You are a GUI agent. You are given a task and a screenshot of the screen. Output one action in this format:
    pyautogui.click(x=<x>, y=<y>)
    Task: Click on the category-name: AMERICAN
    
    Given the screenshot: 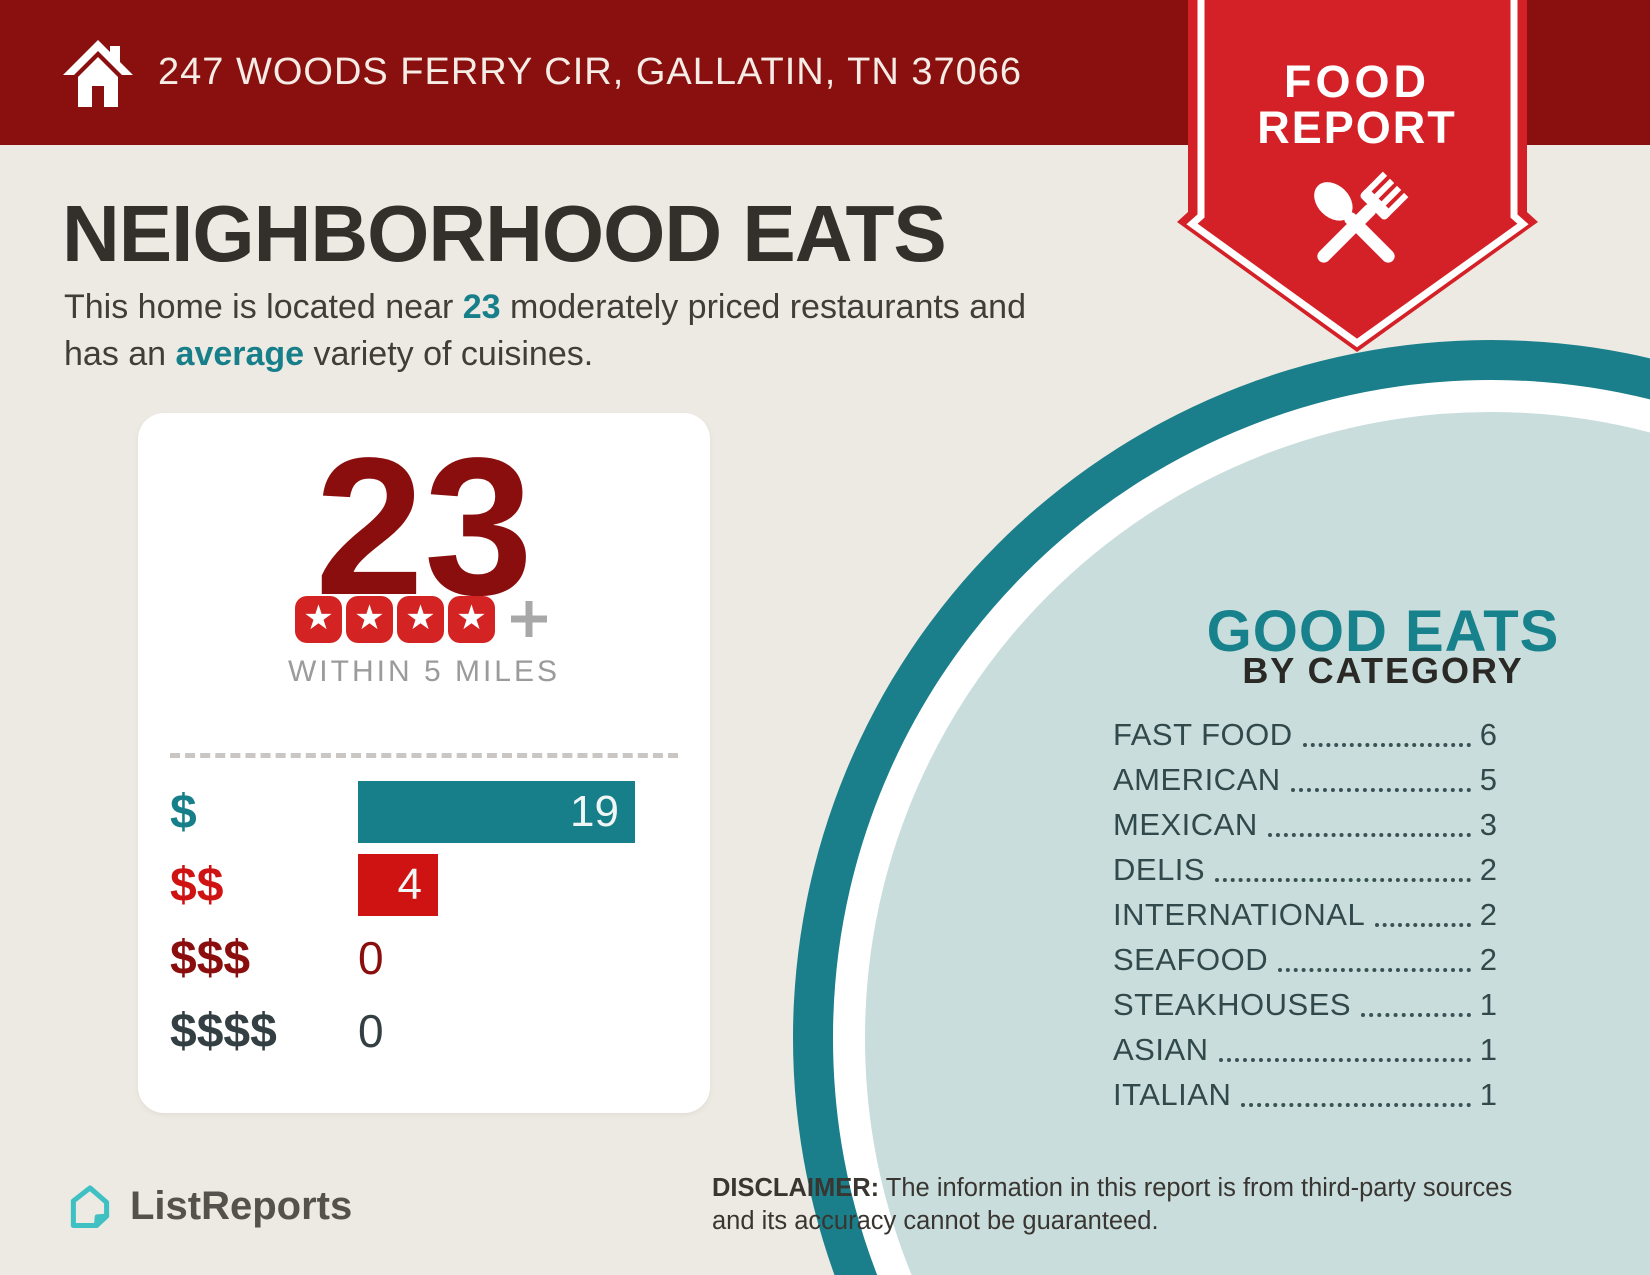 What is the action you would take?
    pyautogui.click(x=1197, y=779)
    